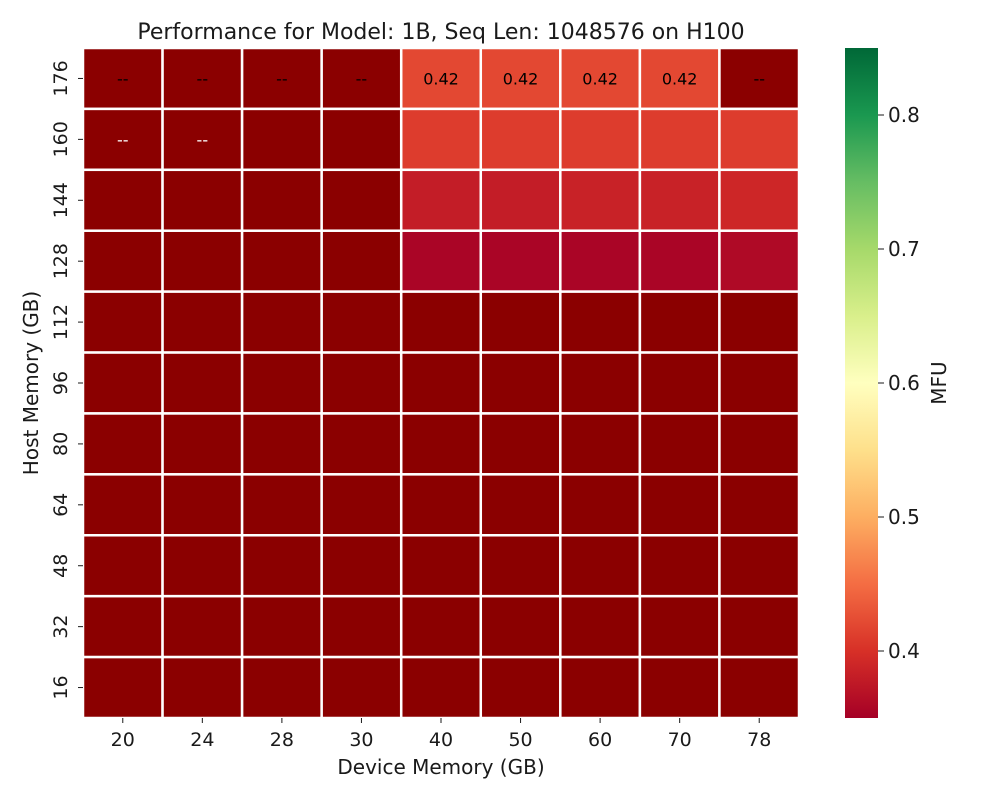 The image size is (1000, 800). I want to click on x-tick-label: 78, so click(759, 740).